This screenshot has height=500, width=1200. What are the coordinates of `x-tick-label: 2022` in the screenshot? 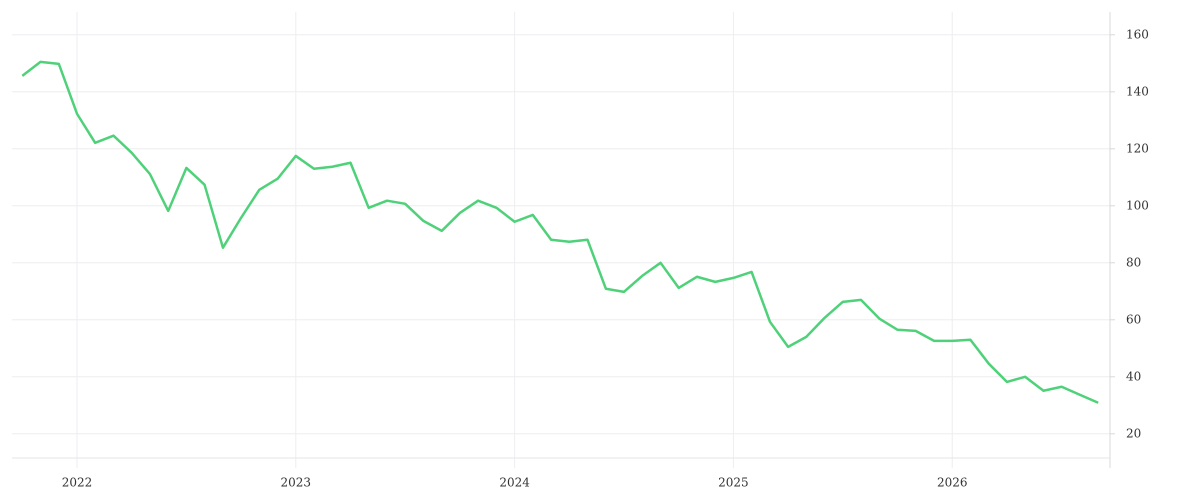 It's located at (77, 483).